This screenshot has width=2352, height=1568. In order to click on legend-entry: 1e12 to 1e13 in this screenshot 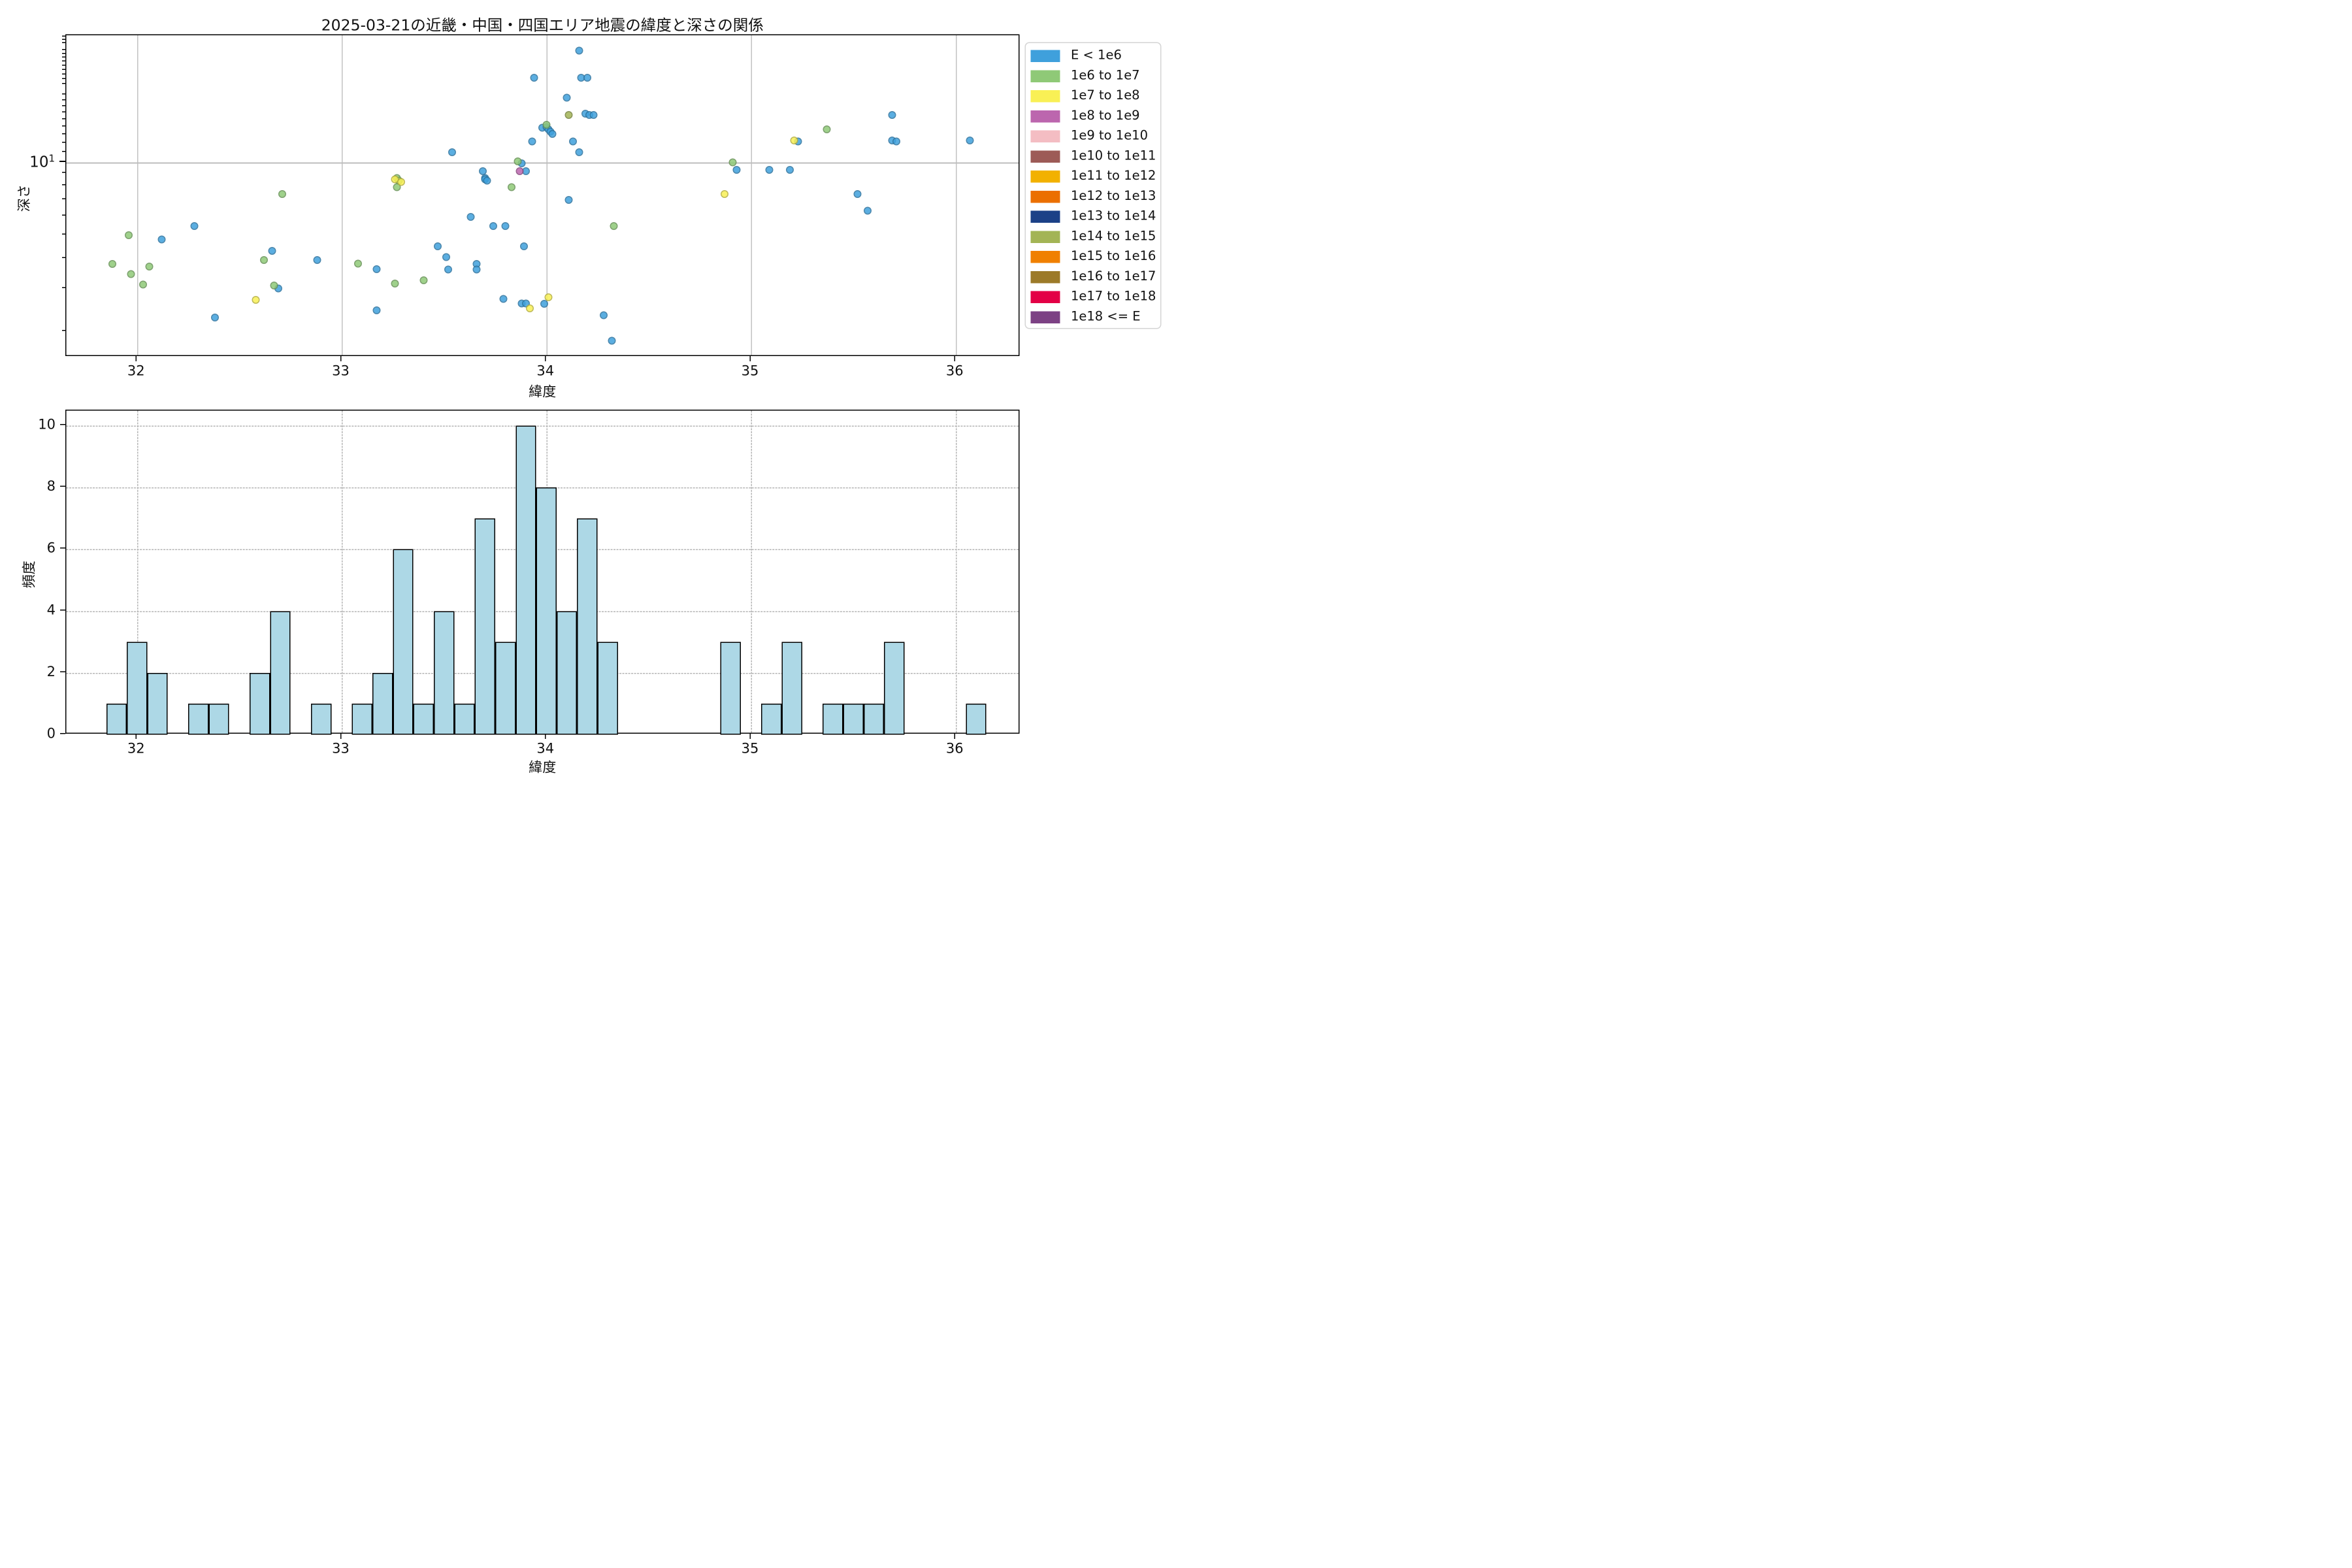, I will do `click(1093, 196)`.